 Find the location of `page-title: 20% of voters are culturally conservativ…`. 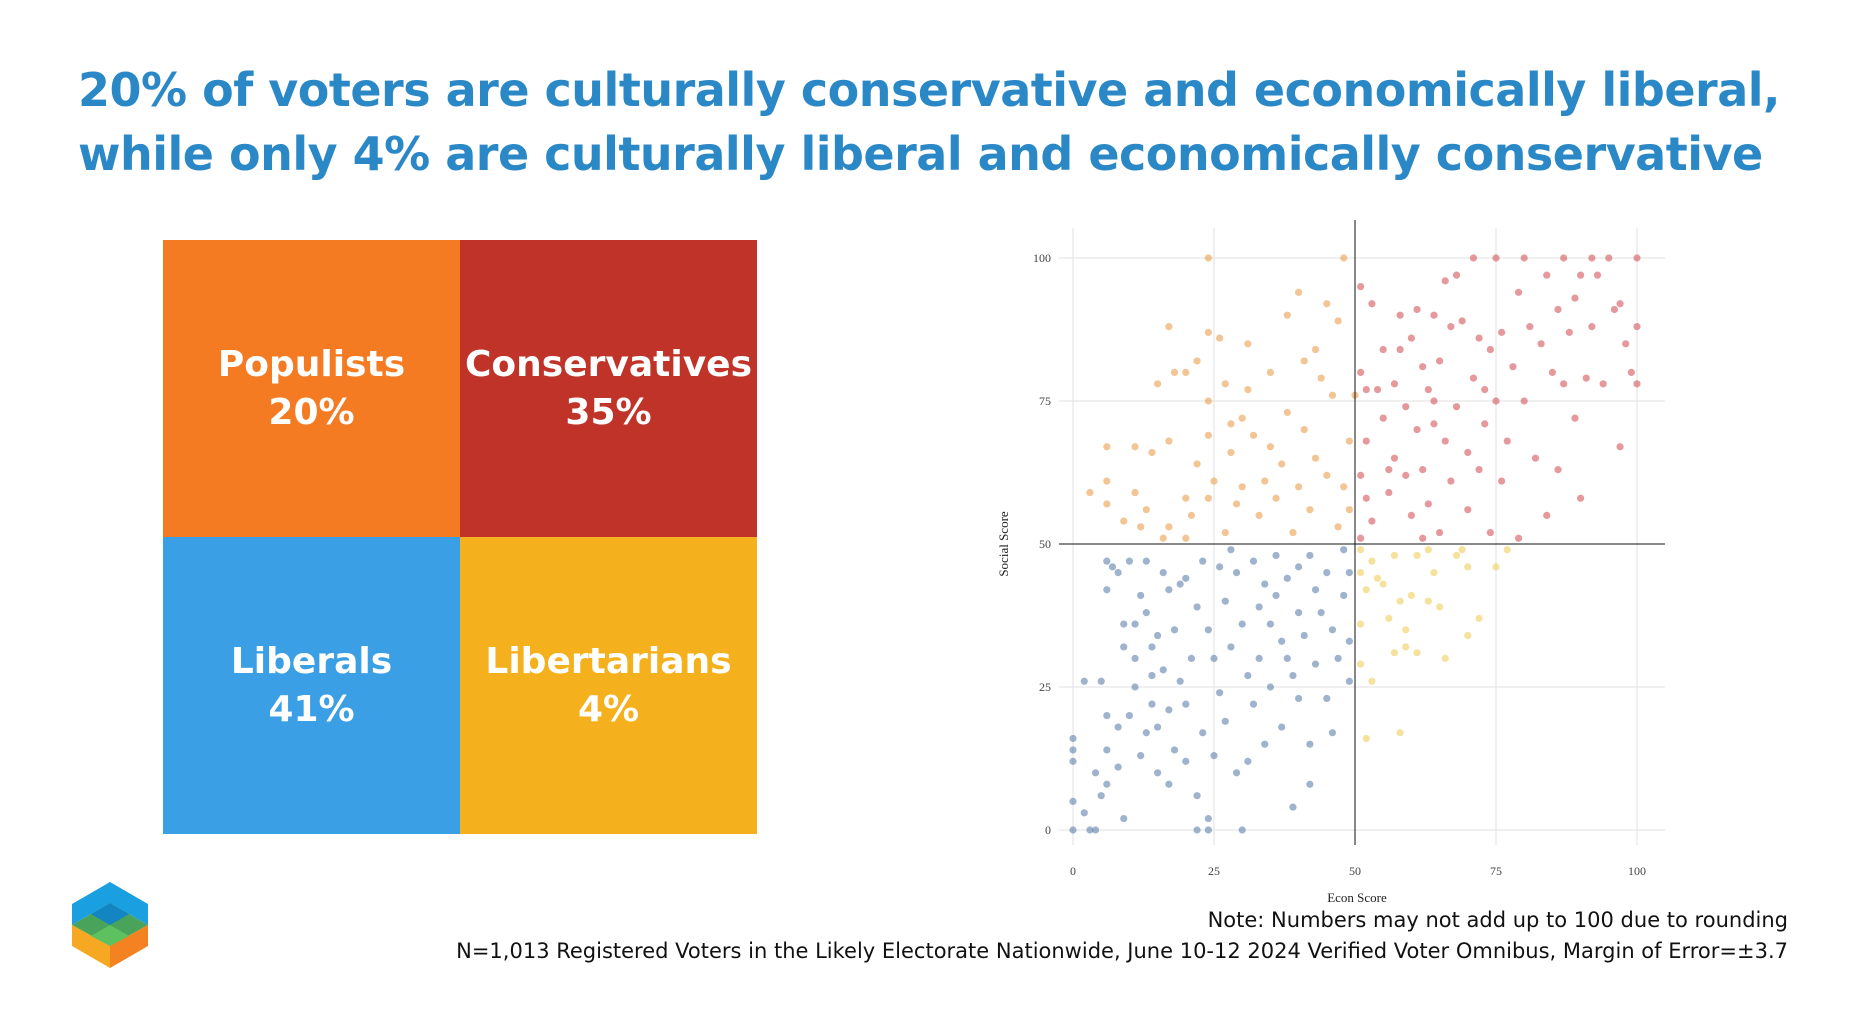

page-title: 20% of voters are culturally conservativ… is located at coordinates (958, 122).